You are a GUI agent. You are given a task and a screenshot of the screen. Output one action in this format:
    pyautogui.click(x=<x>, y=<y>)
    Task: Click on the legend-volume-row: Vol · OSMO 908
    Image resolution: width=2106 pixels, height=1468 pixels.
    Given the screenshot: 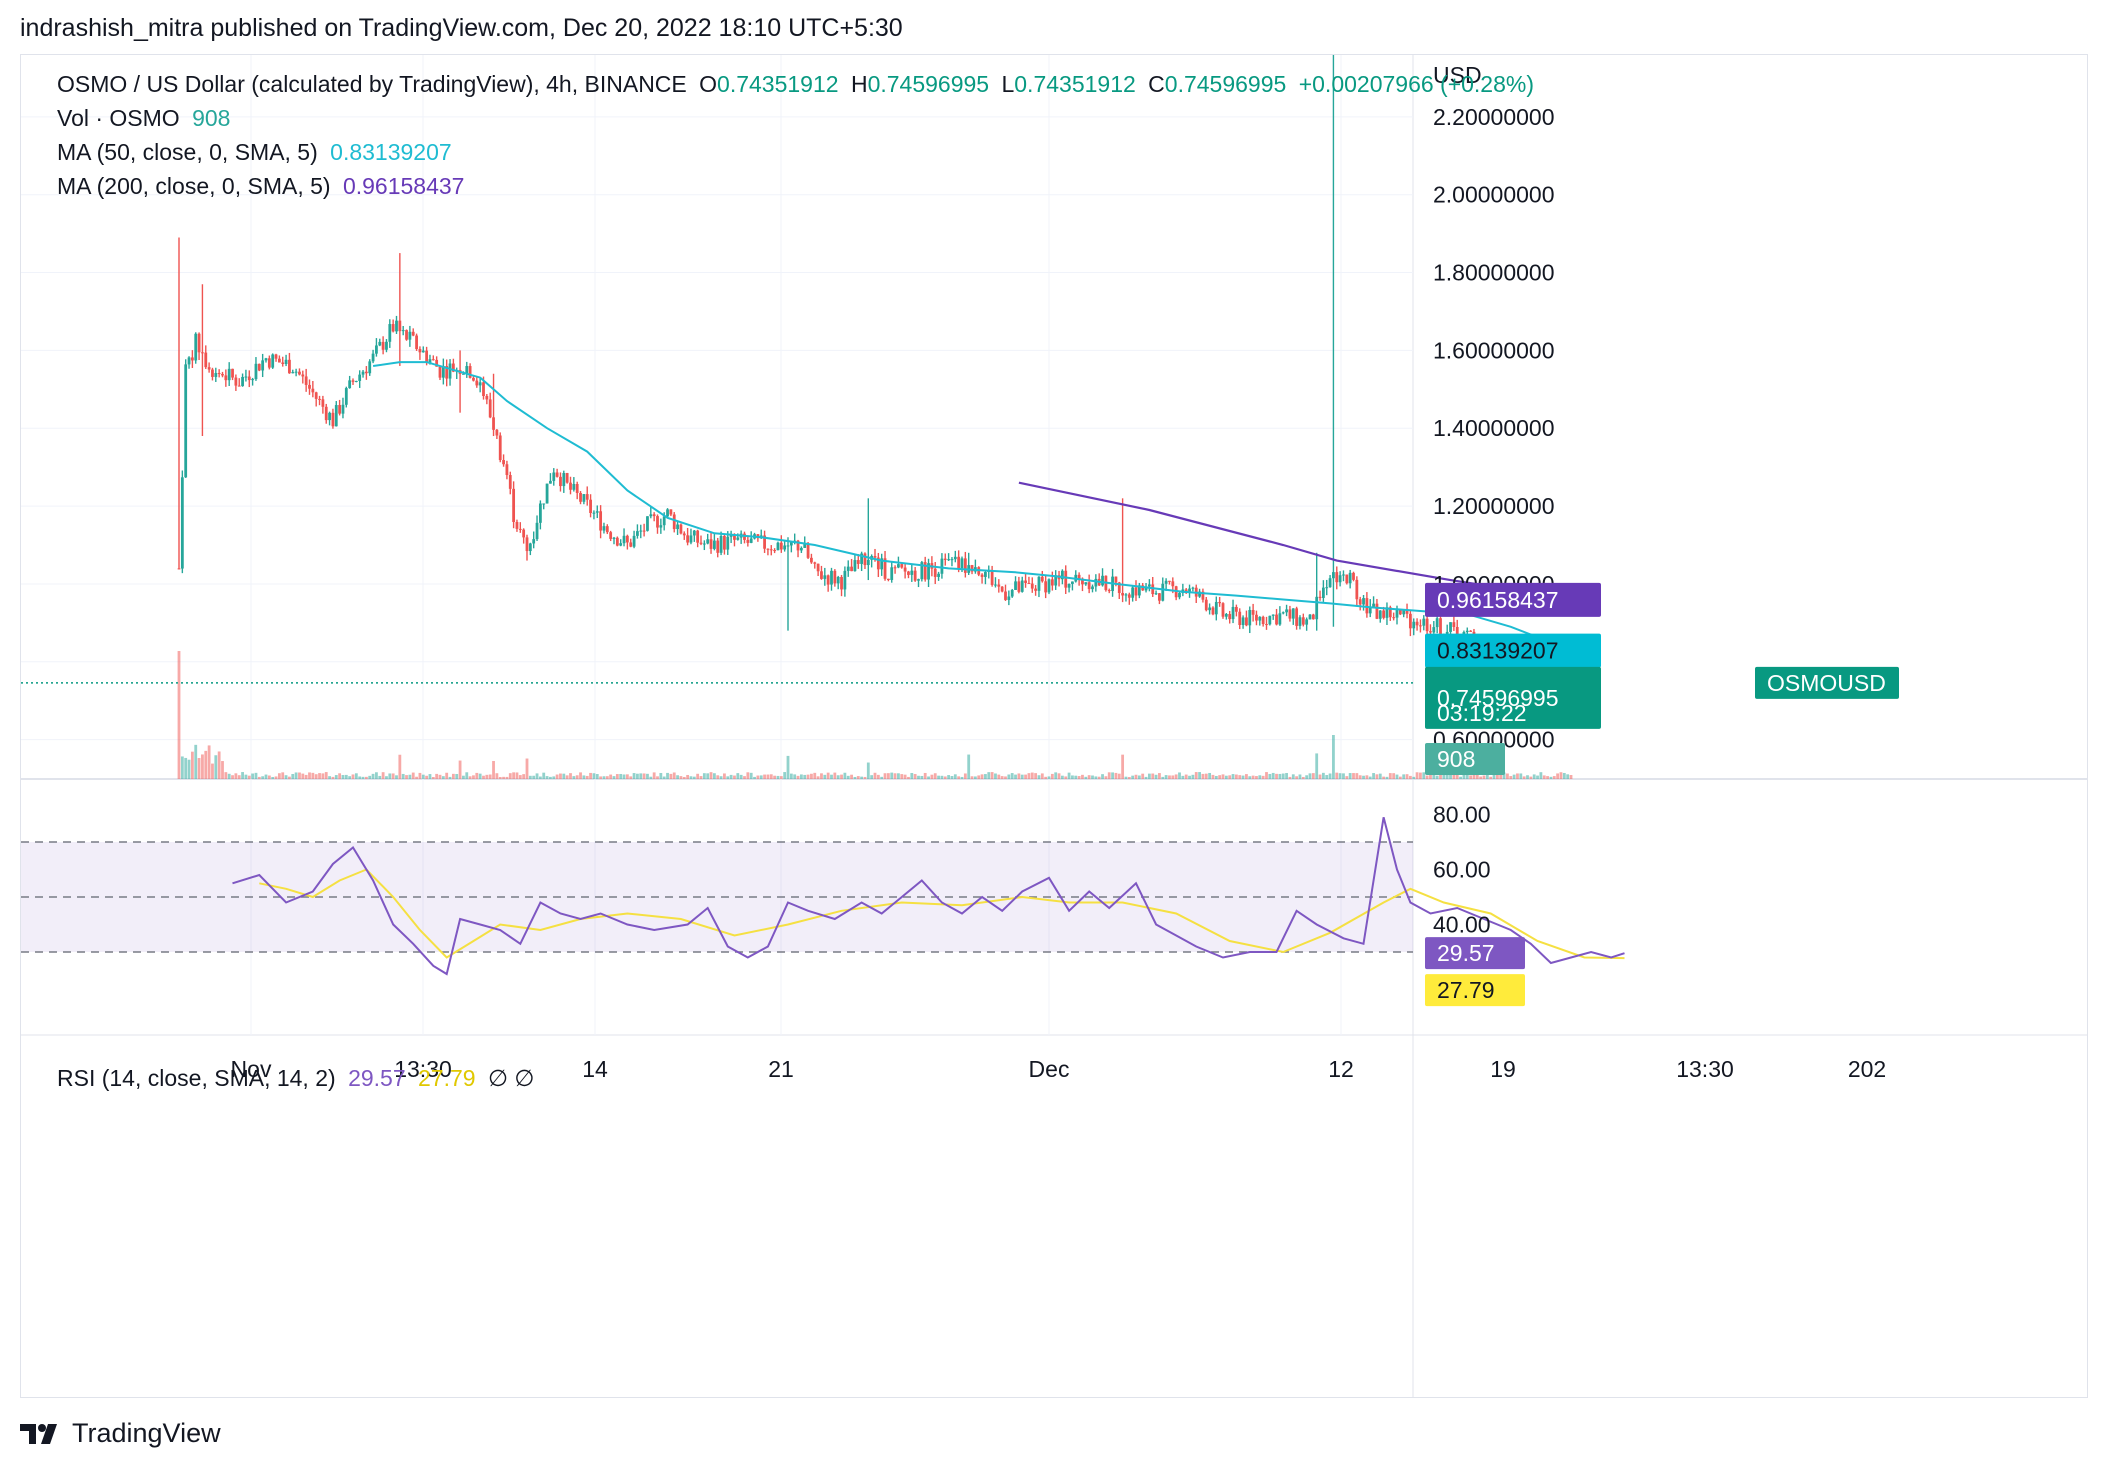 What is the action you would take?
    pyautogui.click(x=146, y=118)
    